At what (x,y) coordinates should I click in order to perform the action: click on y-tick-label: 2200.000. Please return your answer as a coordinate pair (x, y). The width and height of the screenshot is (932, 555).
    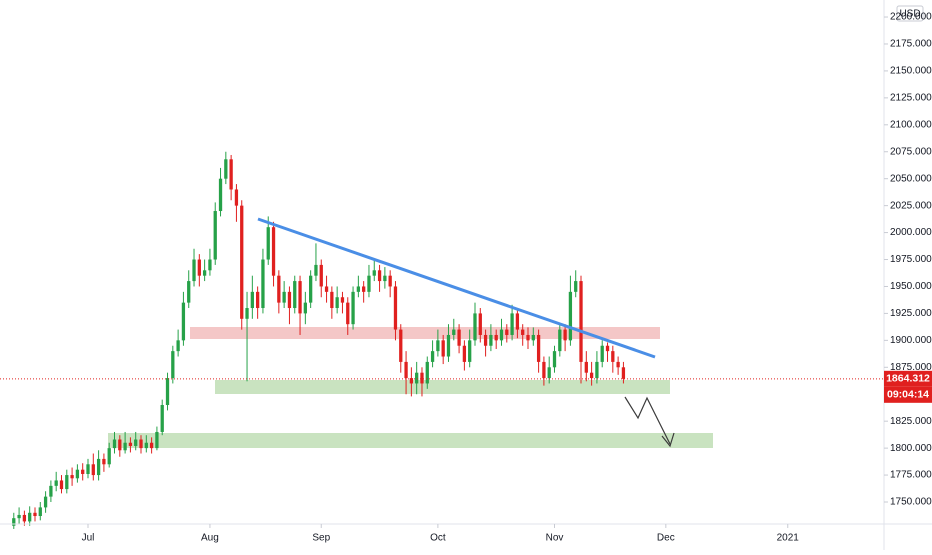
    Looking at the image, I should click on (911, 17).